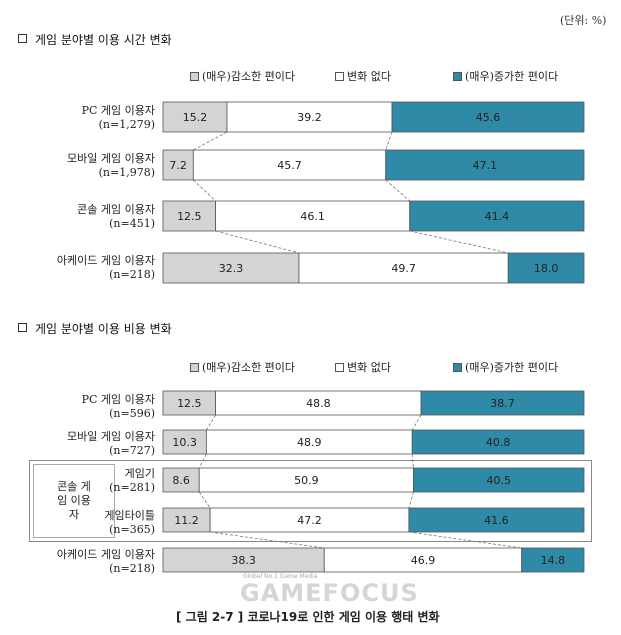  I want to click on bar-seg-c0-r1-s2, so click(485, 165).